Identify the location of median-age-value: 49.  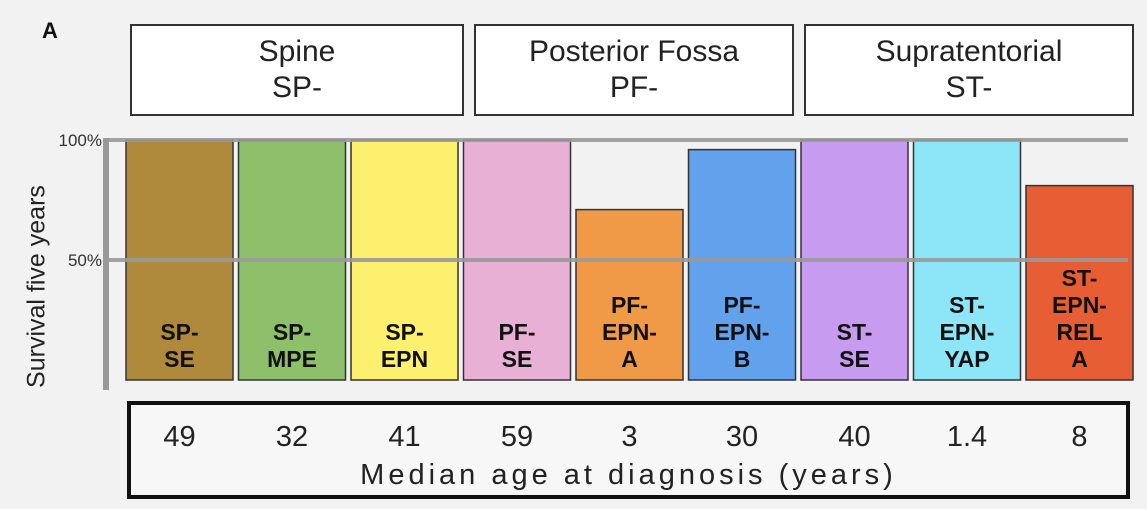
(179, 437).